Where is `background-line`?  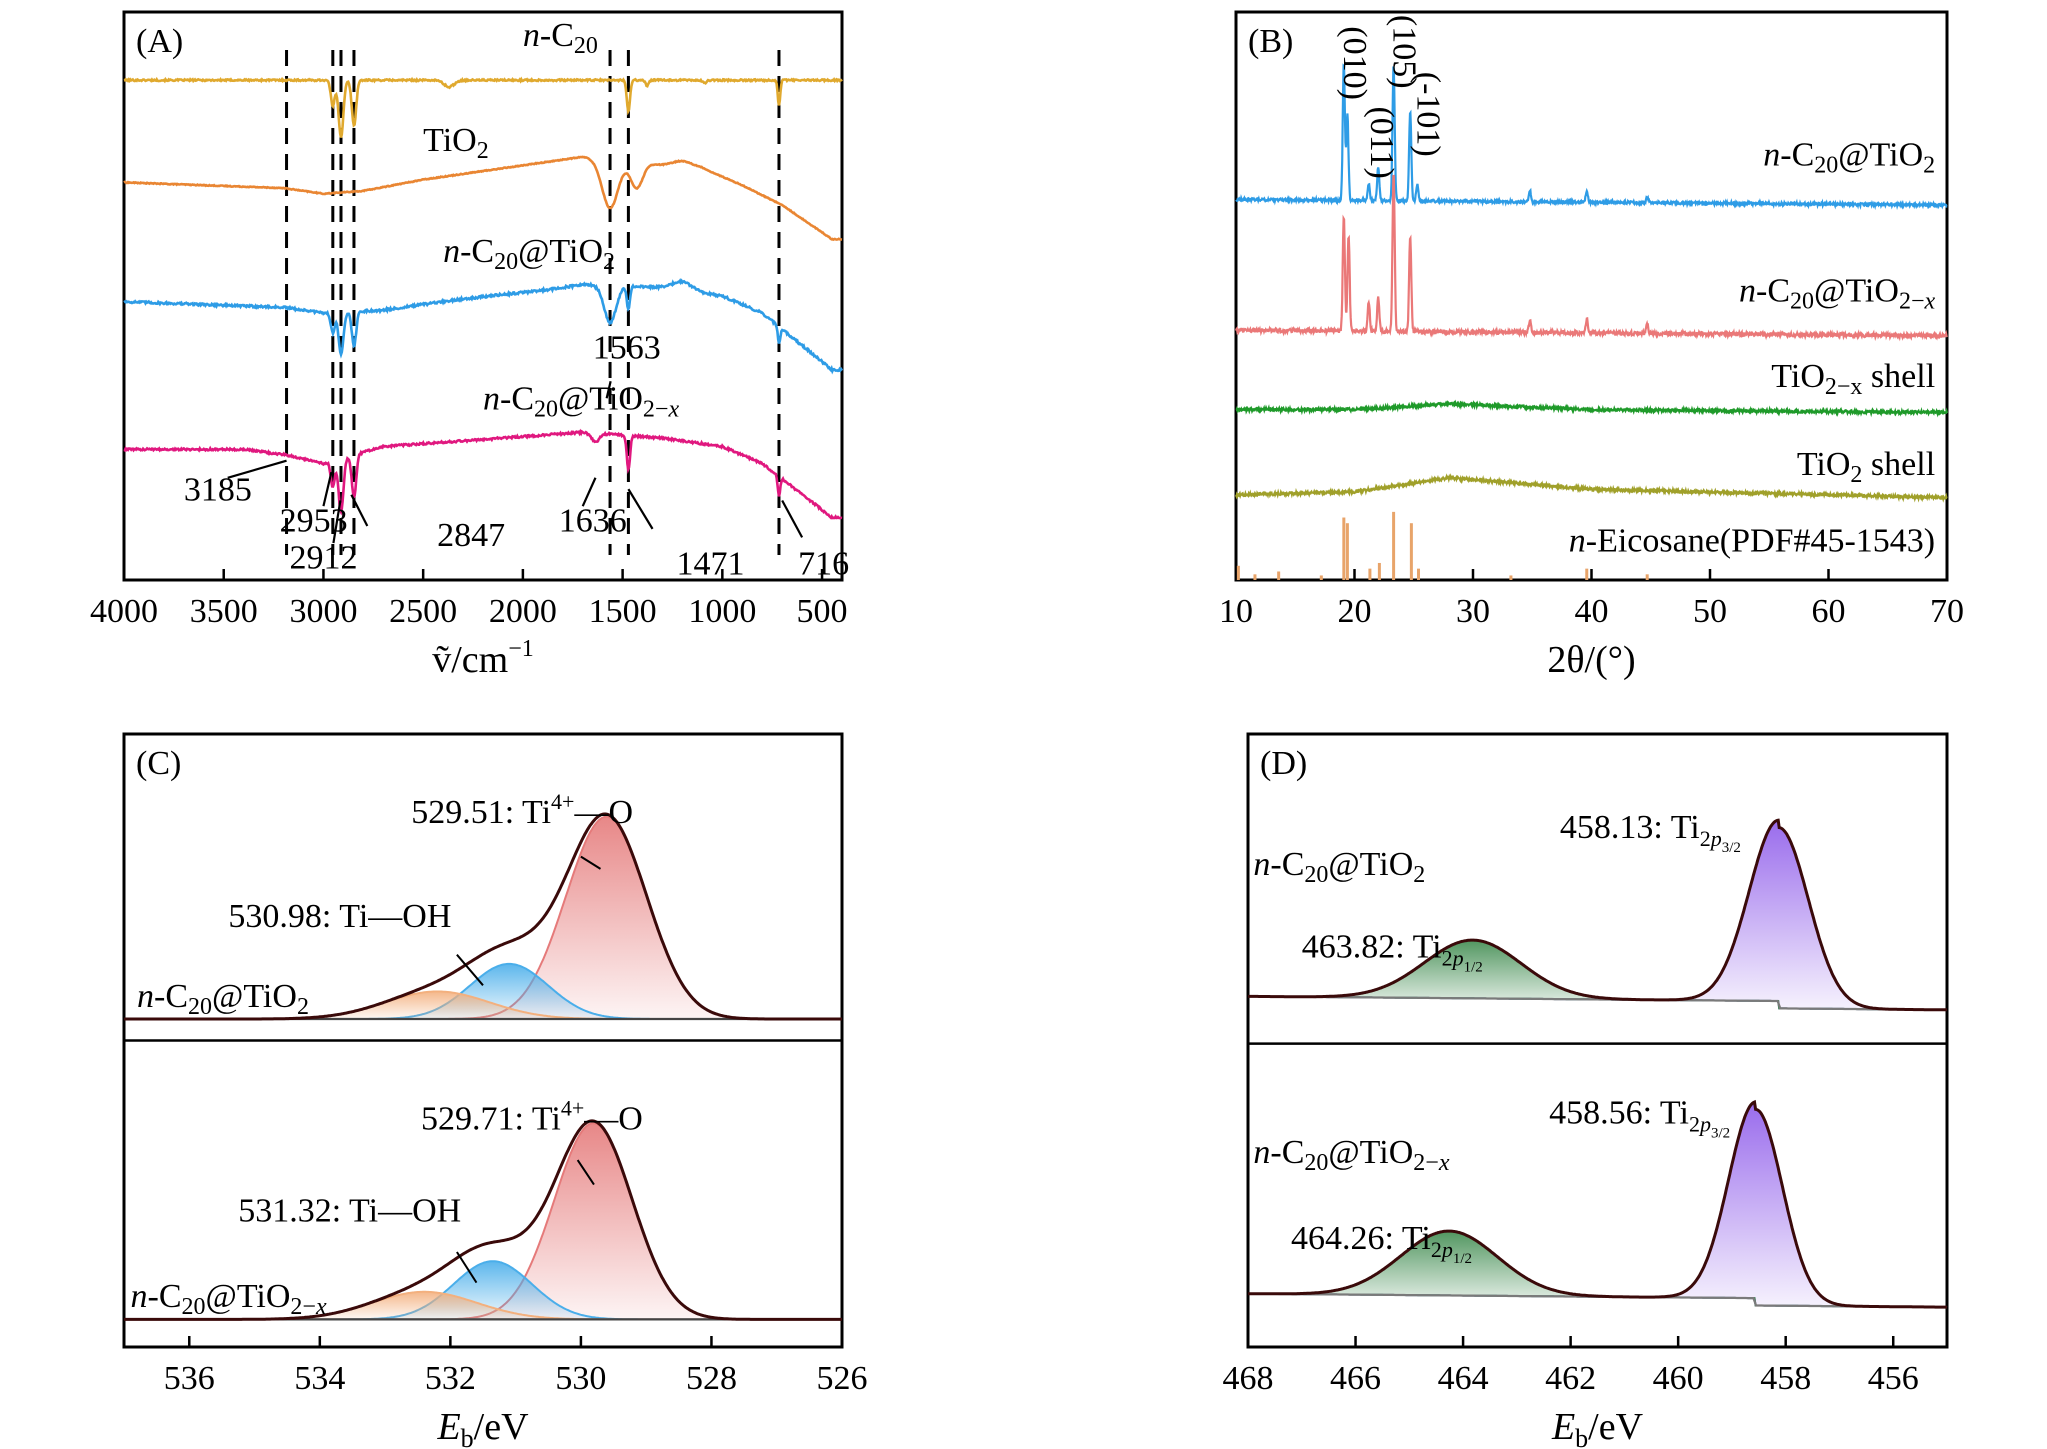 background-line is located at coordinates (1598, 1003).